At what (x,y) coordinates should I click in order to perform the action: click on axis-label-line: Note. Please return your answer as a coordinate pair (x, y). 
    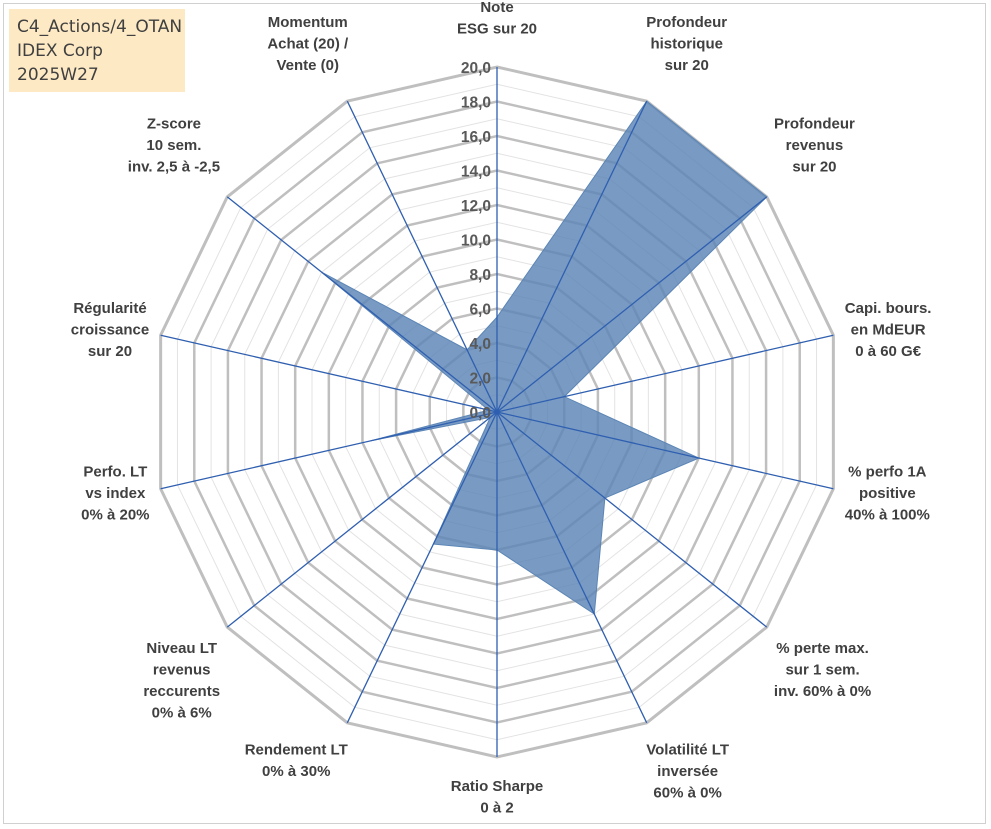
    Looking at the image, I should click on (496, 8).